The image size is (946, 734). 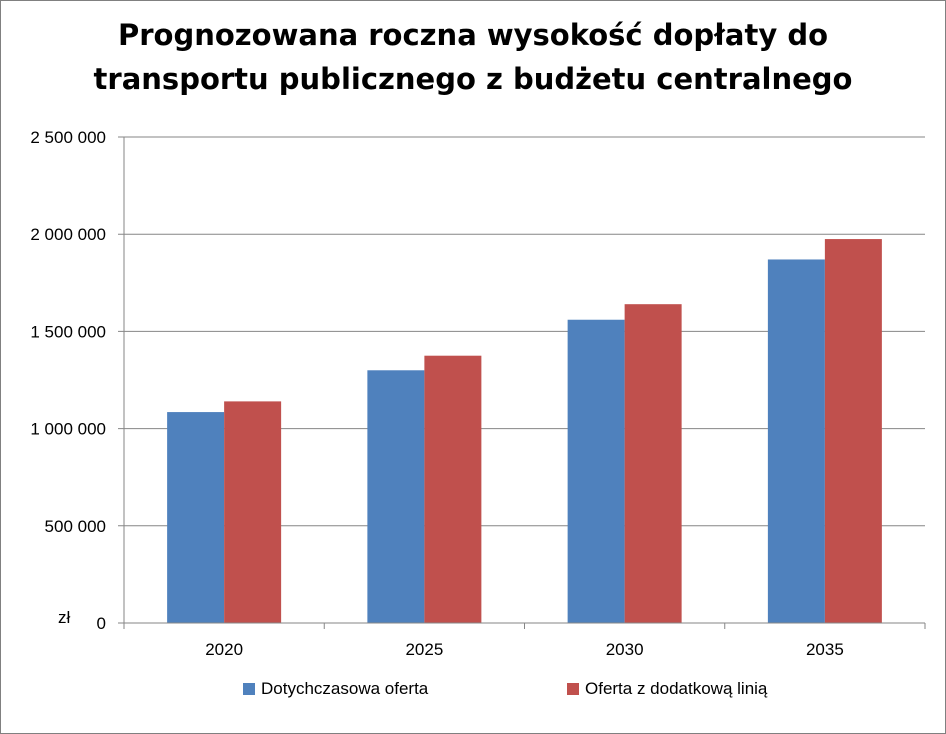 What do you see at coordinates (101, 623) in the screenshot?
I see `y-tick-label: 0` at bounding box center [101, 623].